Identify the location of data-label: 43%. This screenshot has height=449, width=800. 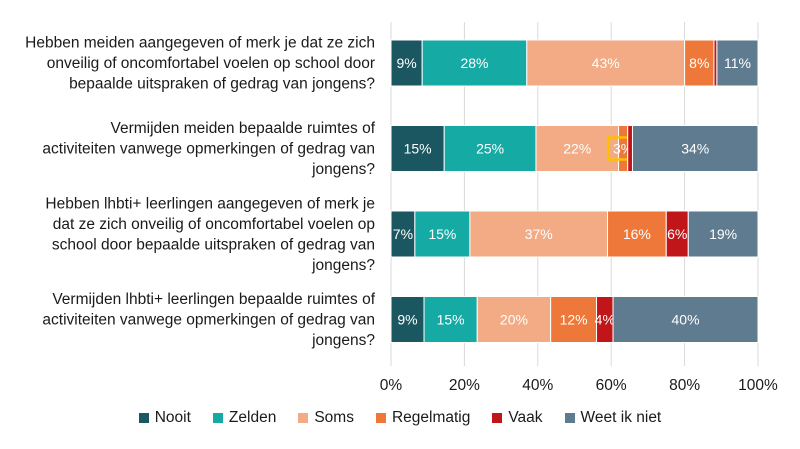
(606, 63).